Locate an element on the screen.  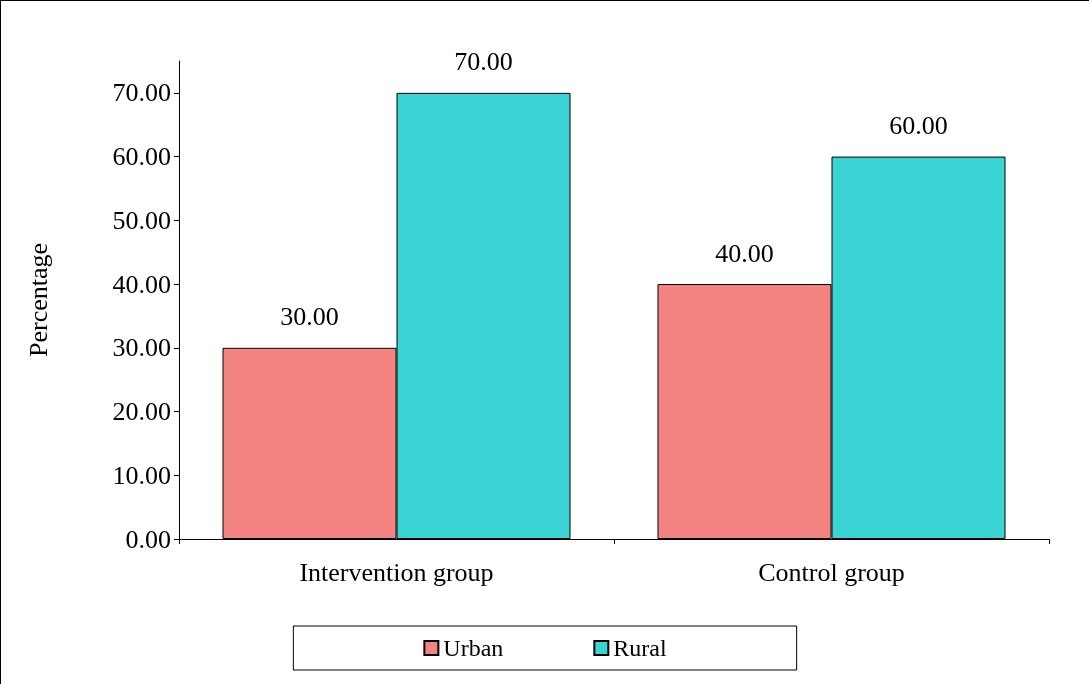
y-tick-label: 50.00 is located at coordinates (141, 220).